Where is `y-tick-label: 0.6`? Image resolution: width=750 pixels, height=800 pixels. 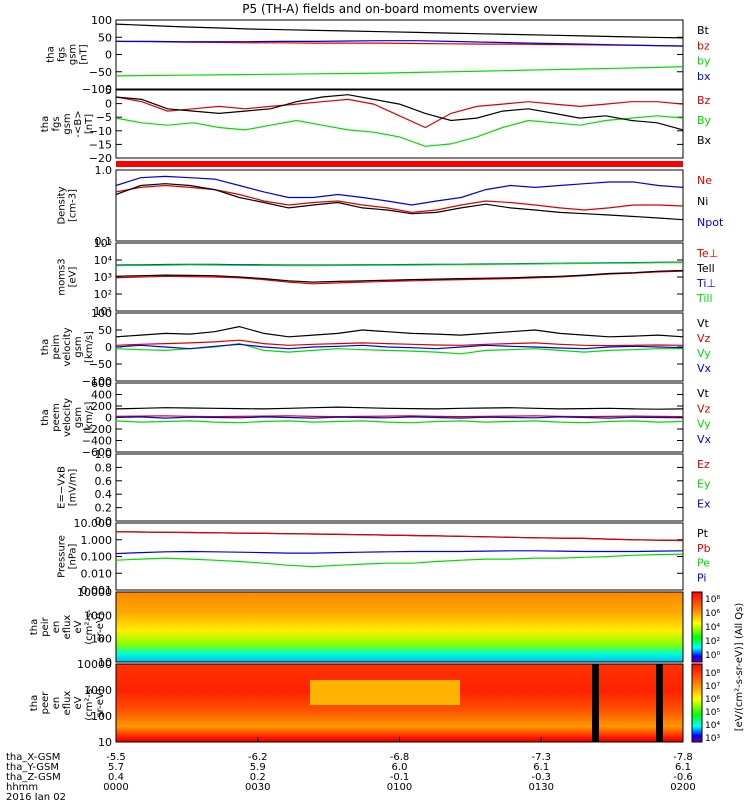
y-tick-label: 0.6 is located at coordinates (104, 481).